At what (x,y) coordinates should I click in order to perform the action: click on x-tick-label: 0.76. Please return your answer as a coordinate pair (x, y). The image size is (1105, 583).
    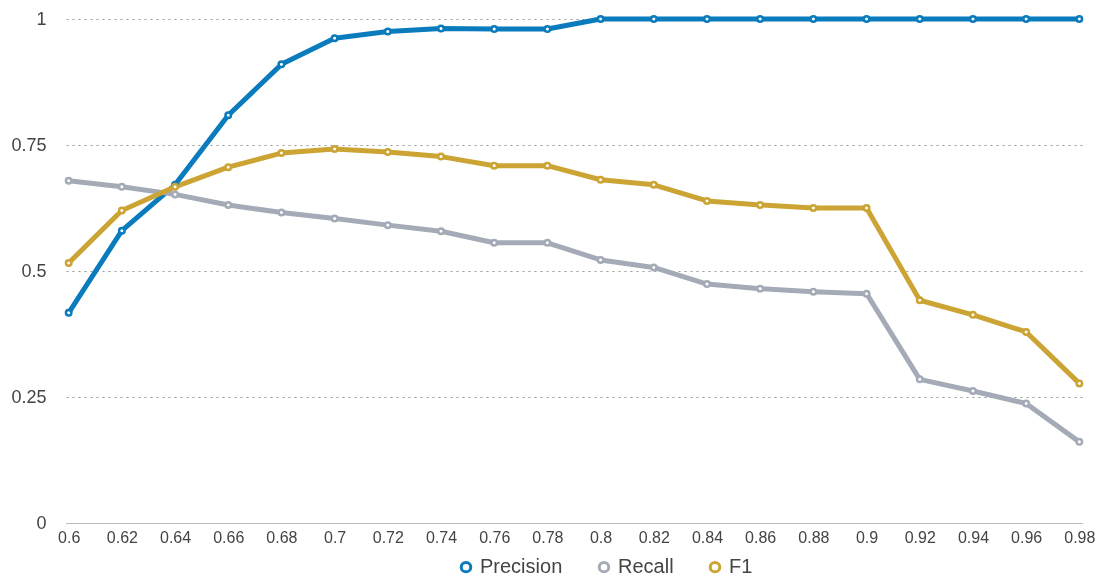
    Looking at the image, I should click on (495, 537).